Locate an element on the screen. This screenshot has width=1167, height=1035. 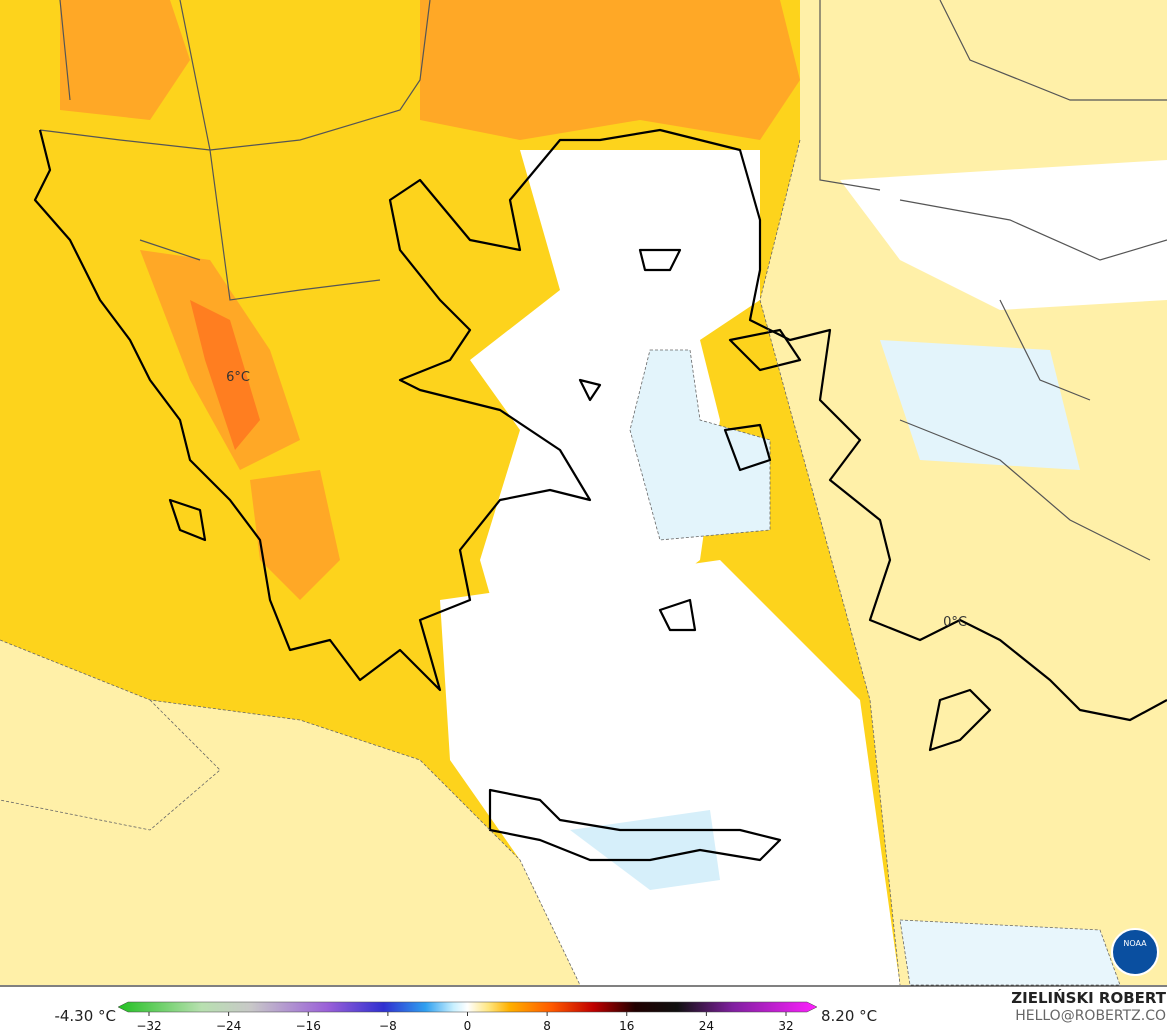
colorbar-tick-label: −8 is located at coordinates (388, 1026).